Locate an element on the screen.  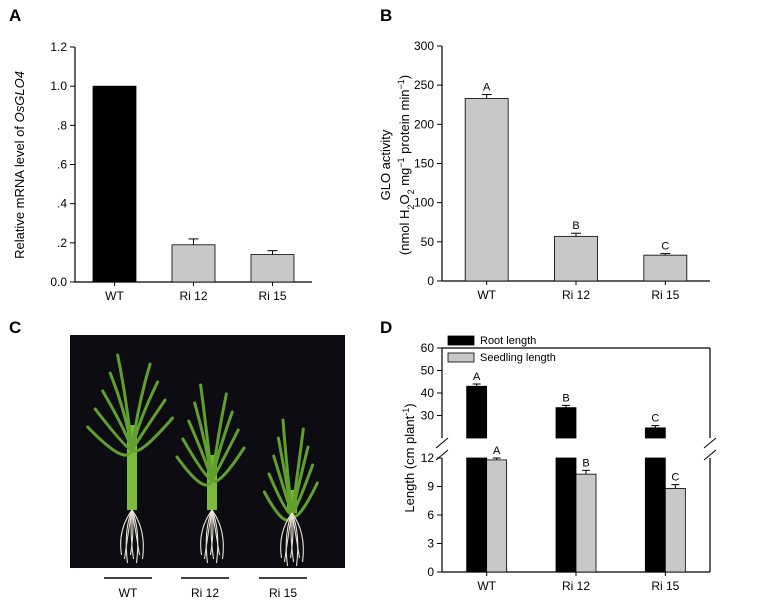
chart-a-xtick-label: Ri 12 is located at coordinates (193, 296).